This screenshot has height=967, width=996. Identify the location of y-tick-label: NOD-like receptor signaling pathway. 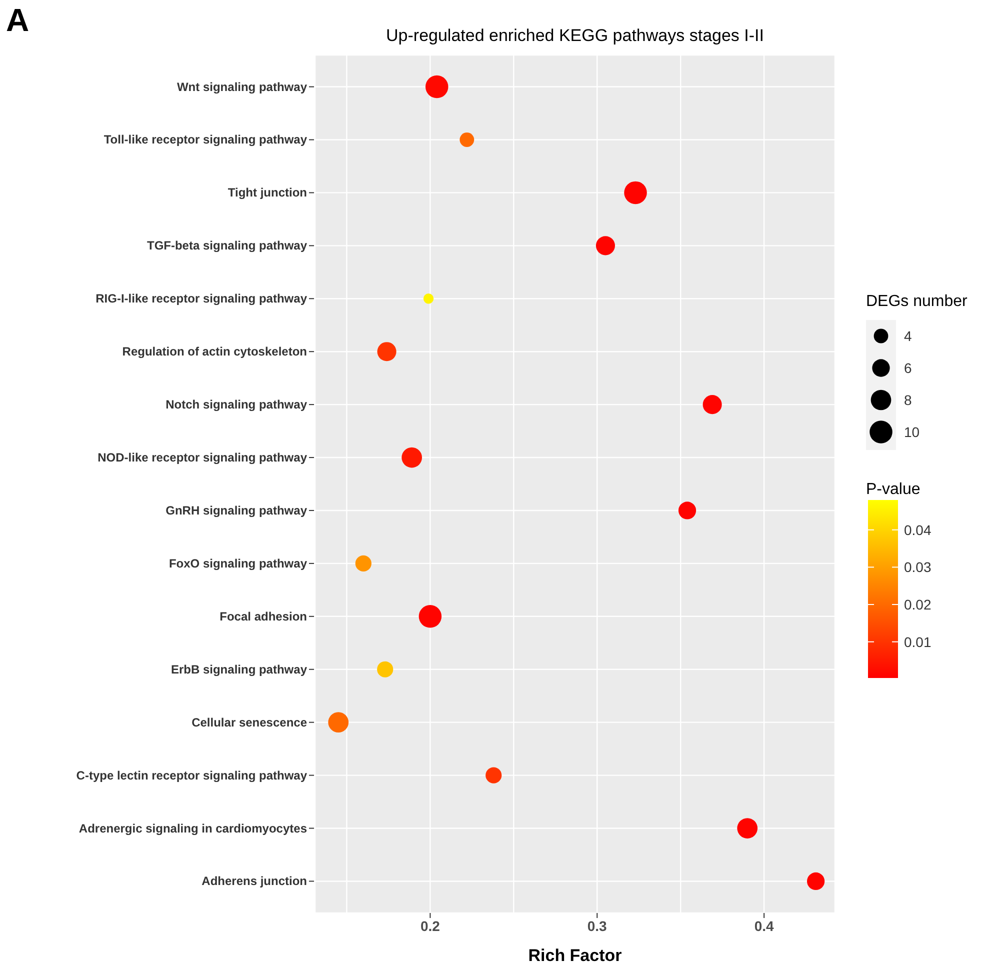
(203, 457).